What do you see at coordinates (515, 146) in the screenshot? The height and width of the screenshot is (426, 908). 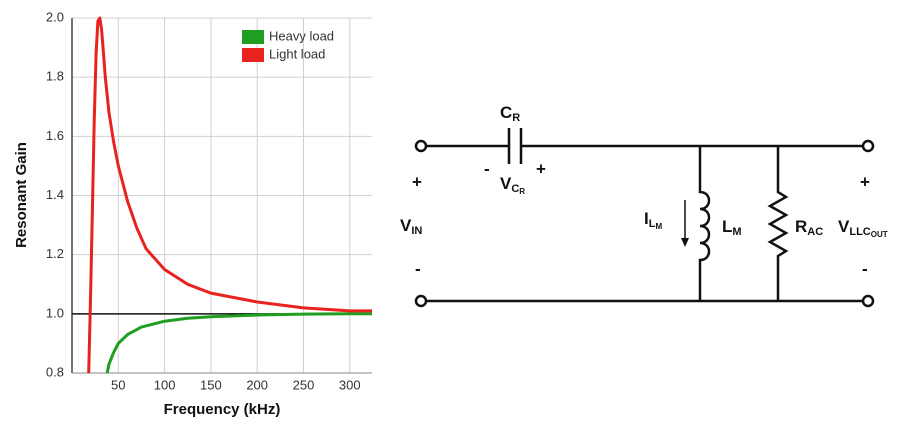 I see `capacitor` at bounding box center [515, 146].